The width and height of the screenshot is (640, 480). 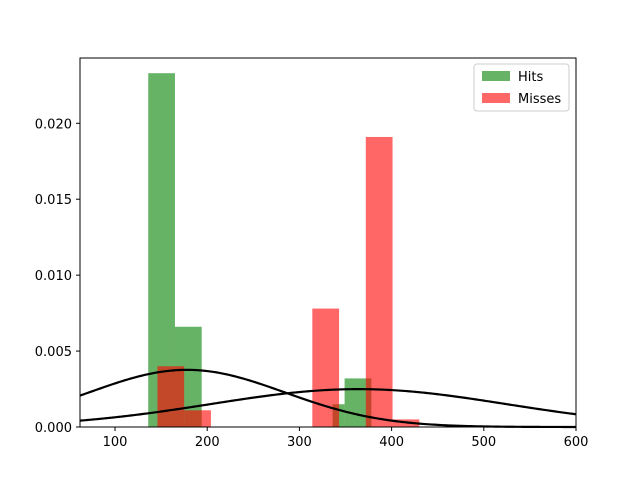 I want to click on y-tick-label: 0.010, so click(x=53, y=276).